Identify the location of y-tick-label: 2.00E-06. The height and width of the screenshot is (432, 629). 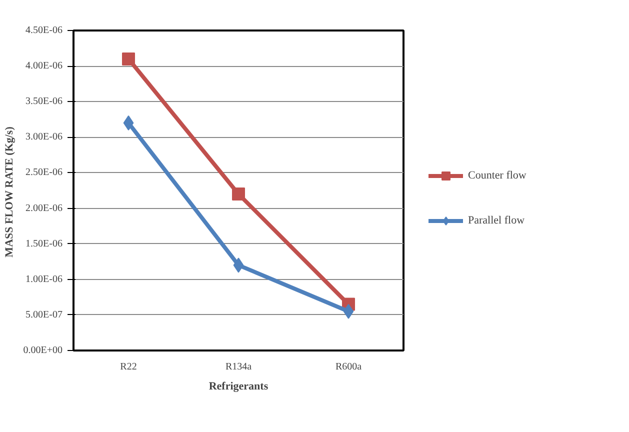
(44, 208).